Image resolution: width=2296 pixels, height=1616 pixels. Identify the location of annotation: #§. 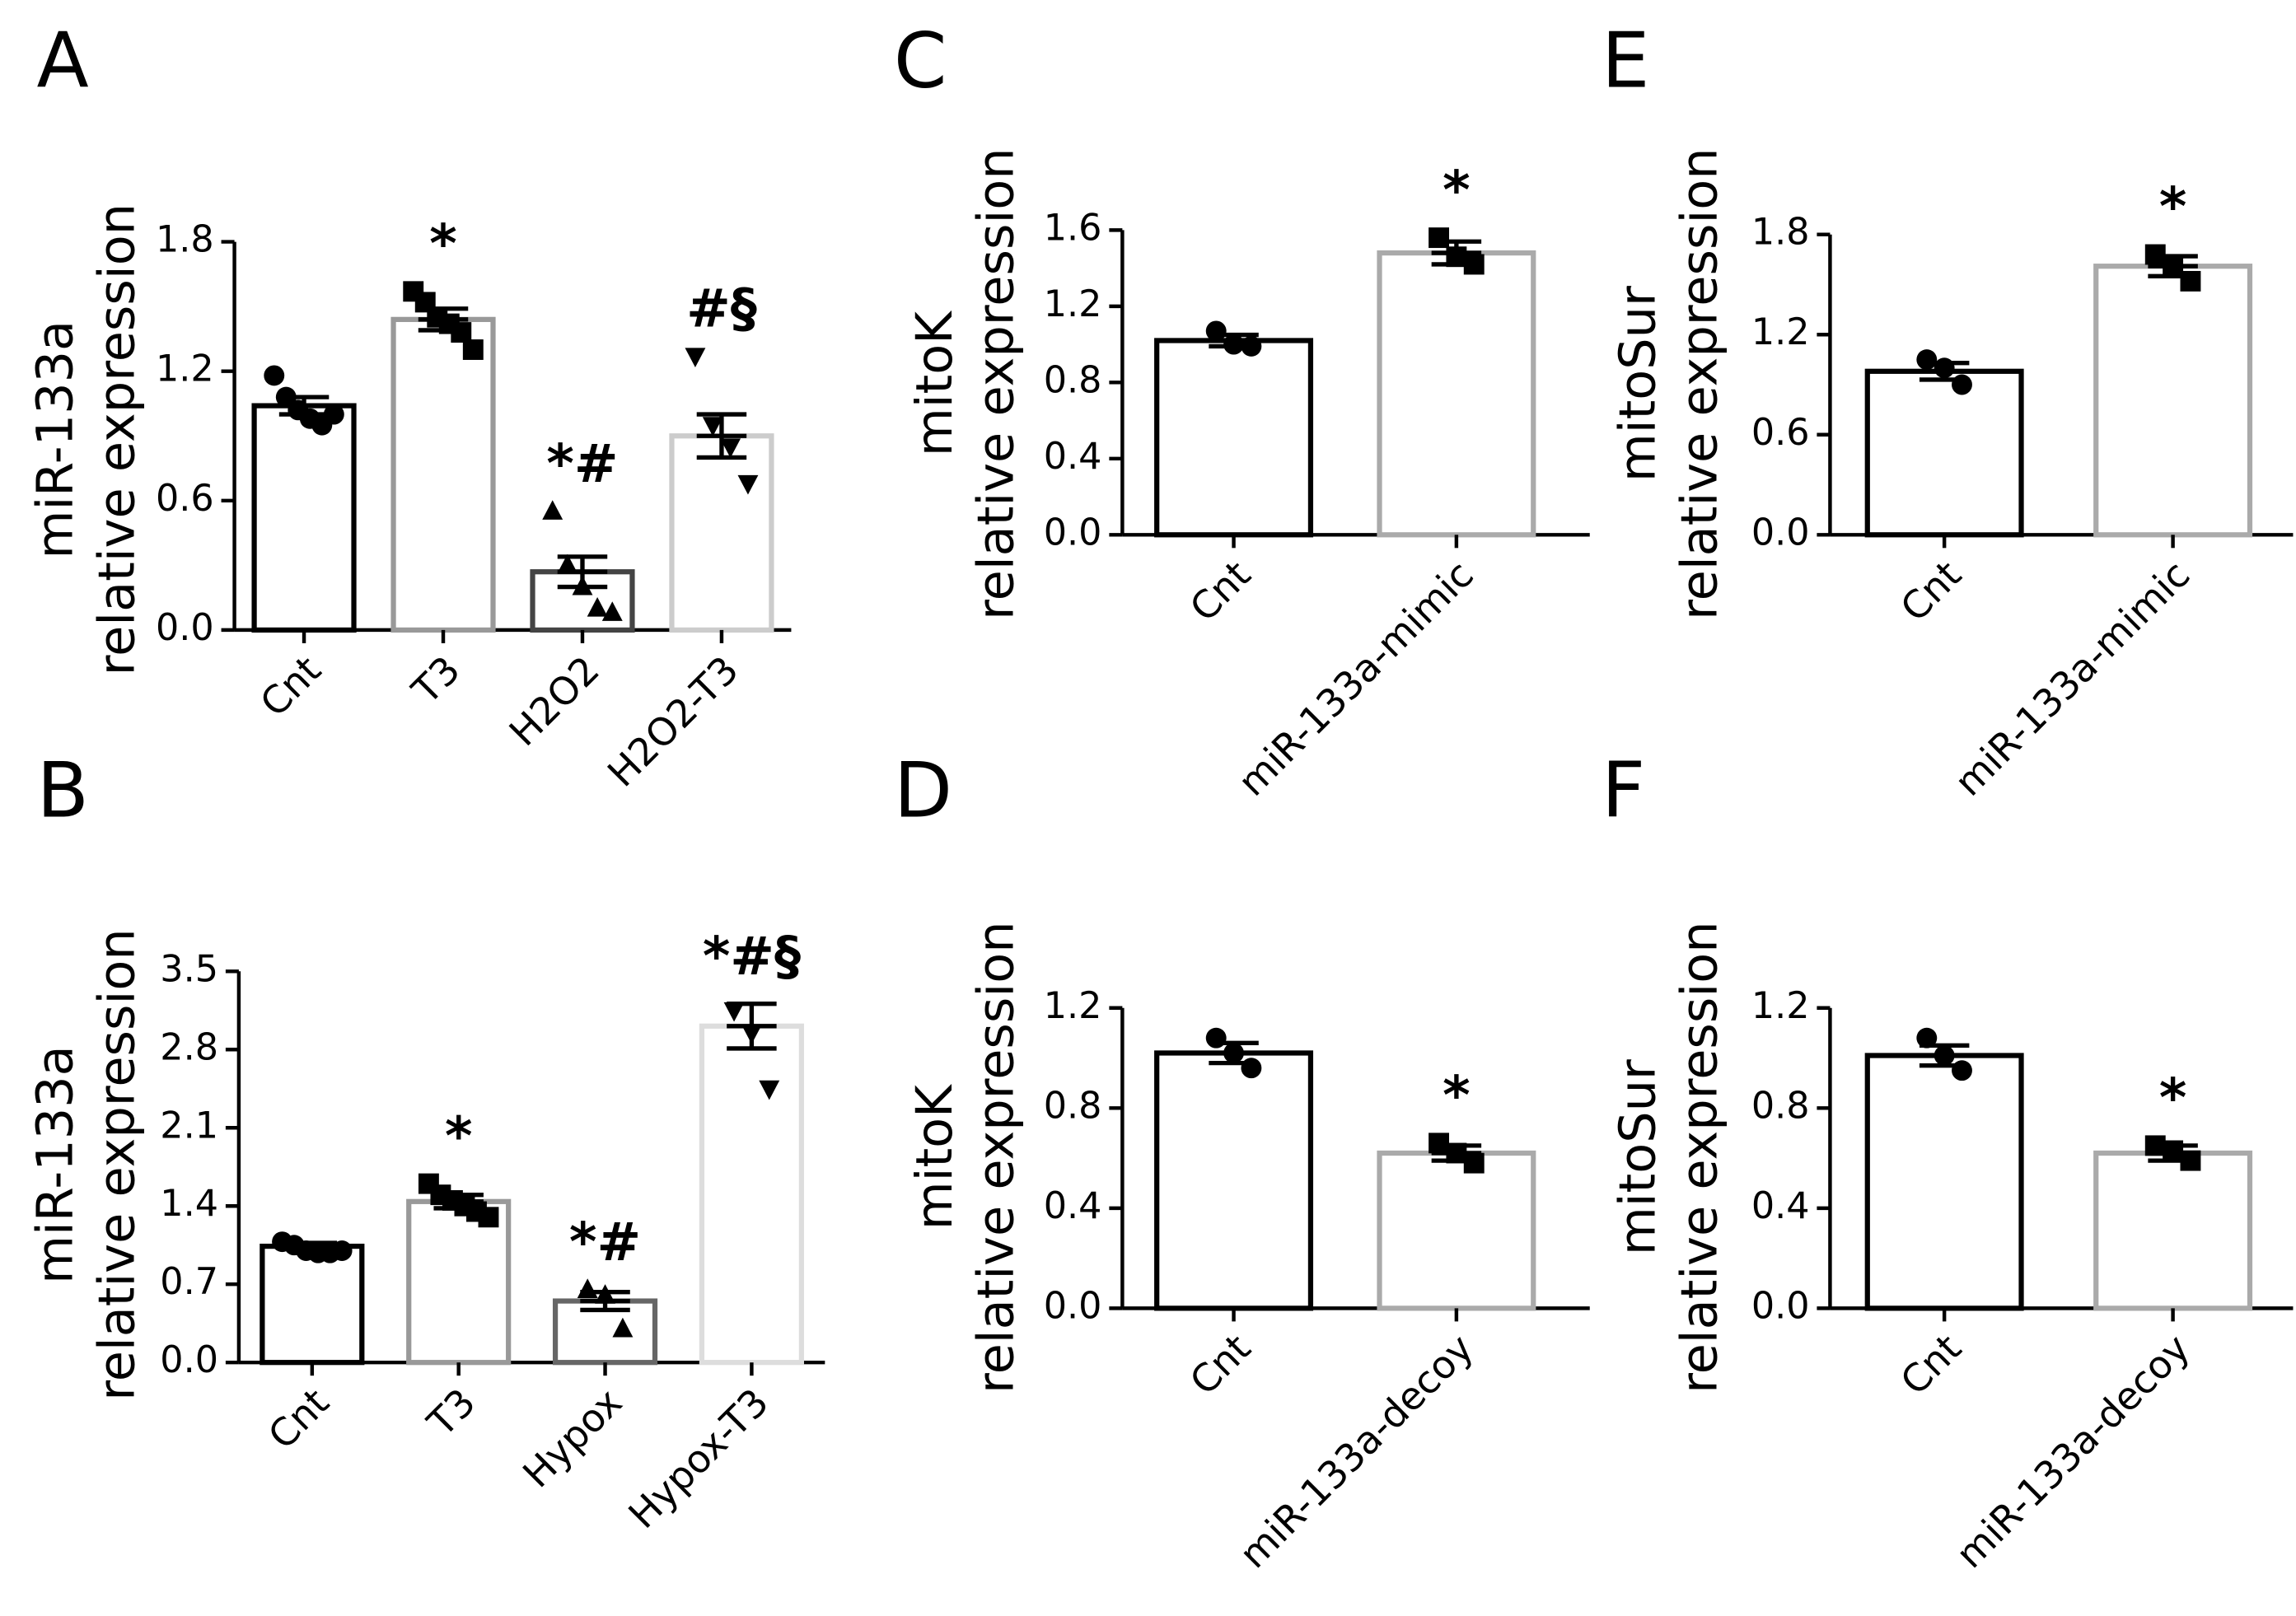
(721, 309).